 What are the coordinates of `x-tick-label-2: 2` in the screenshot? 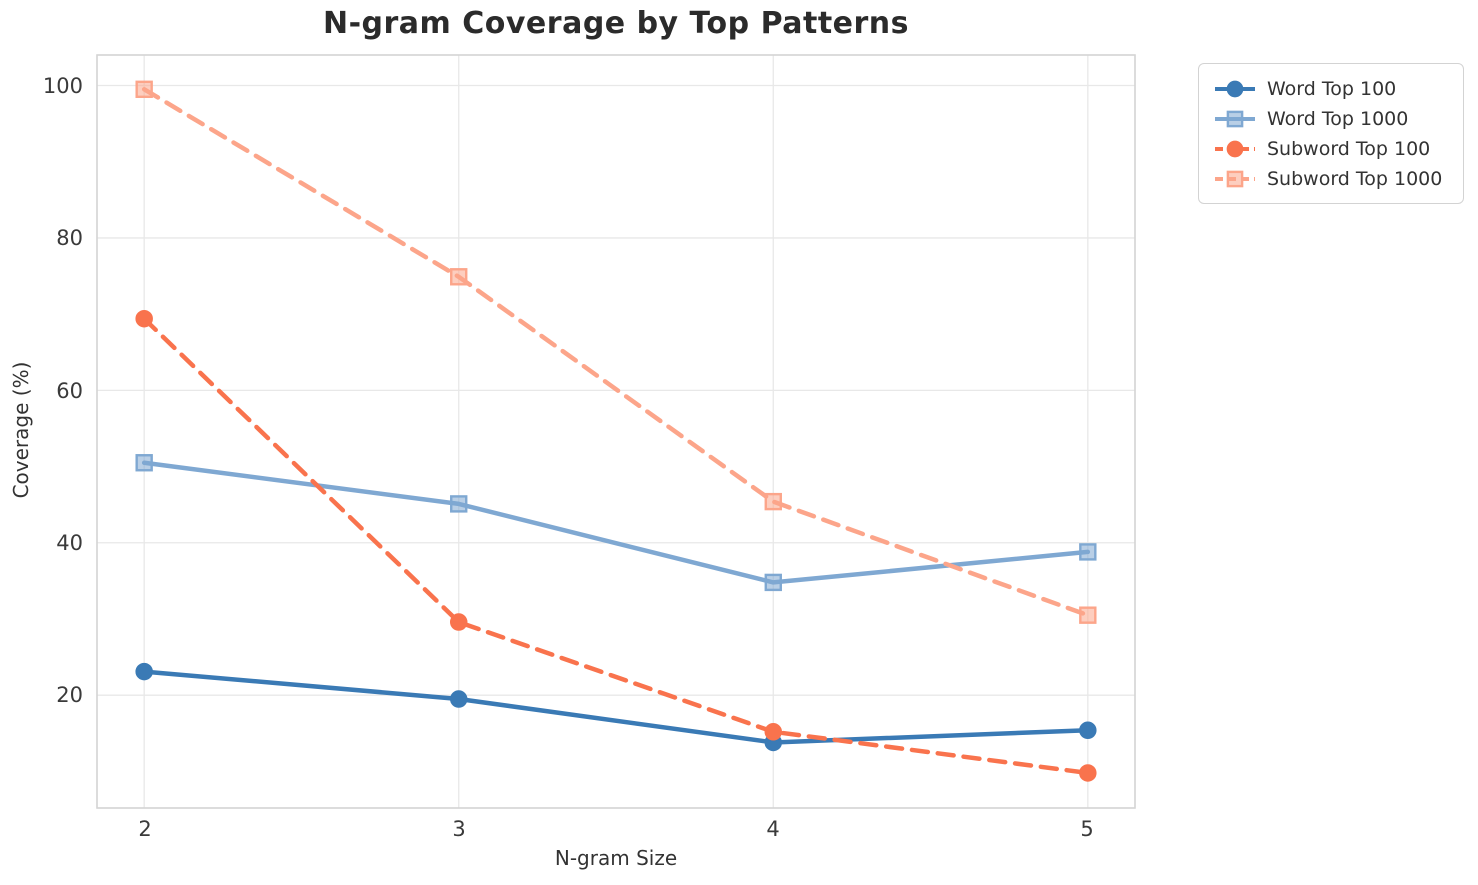 It's located at (145, 829).